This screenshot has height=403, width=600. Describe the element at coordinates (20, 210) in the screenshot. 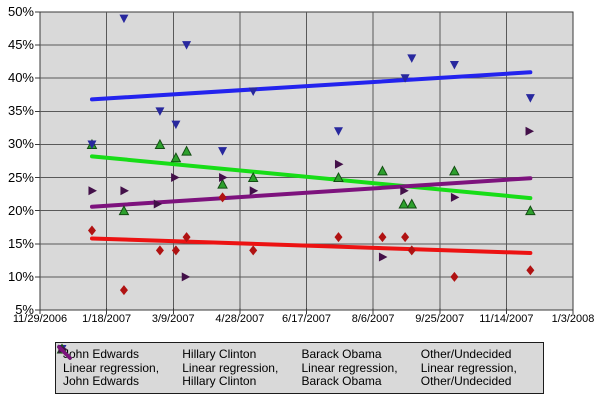

I see `y-tick-label: 20%` at that location.